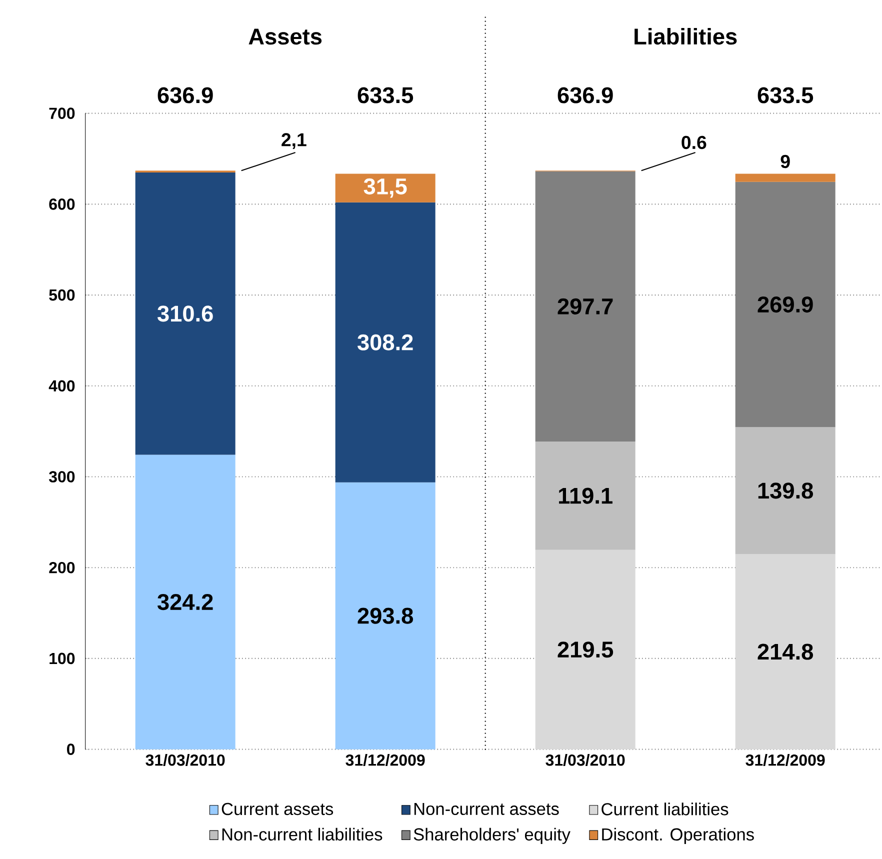 The width and height of the screenshot is (882, 859). What do you see at coordinates (294, 141) in the screenshot?
I see `data-label: 2,1` at bounding box center [294, 141].